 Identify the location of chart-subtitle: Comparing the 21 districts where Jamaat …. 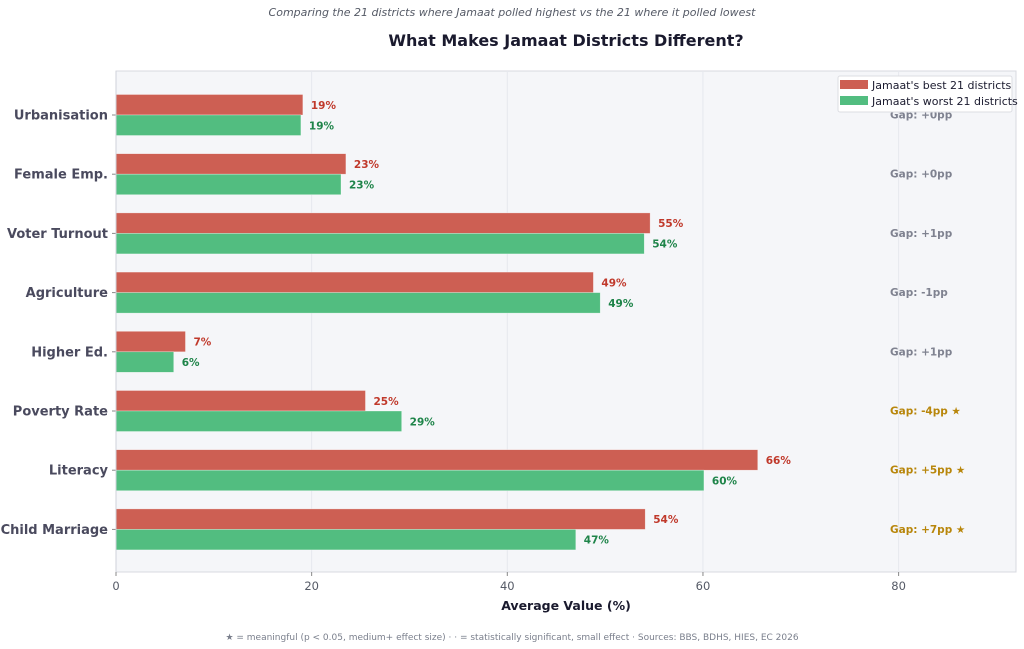
(513, 12).